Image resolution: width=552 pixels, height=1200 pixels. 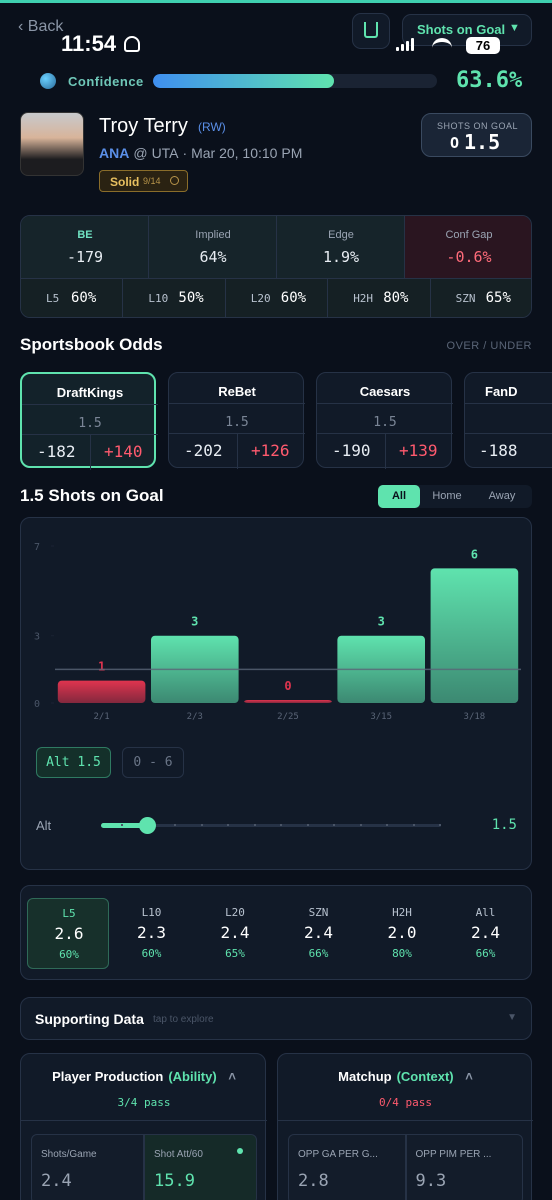 I want to click on battery: 76, so click(x=483, y=45).